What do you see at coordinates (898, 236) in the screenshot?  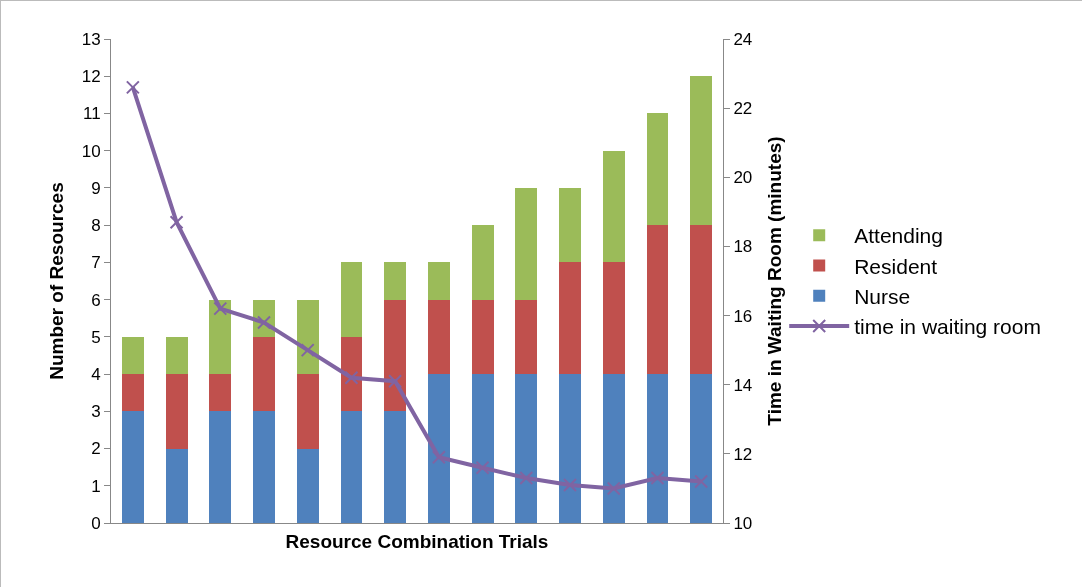 I see `legend-label: Attending` at bounding box center [898, 236].